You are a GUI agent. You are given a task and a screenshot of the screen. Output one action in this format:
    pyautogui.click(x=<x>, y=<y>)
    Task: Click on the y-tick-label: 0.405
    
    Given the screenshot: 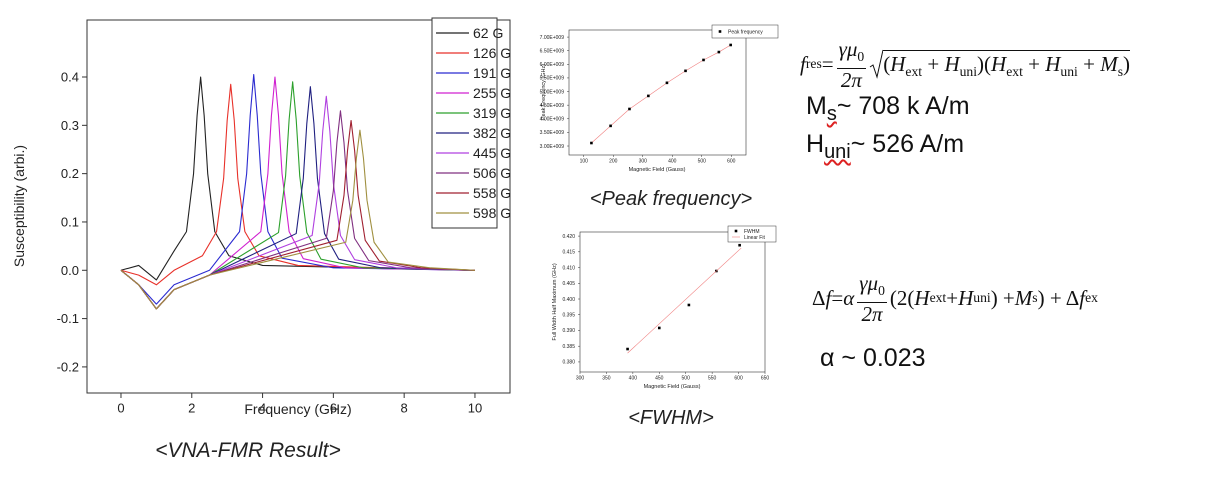 What is the action you would take?
    pyautogui.click(x=568, y=284)
    